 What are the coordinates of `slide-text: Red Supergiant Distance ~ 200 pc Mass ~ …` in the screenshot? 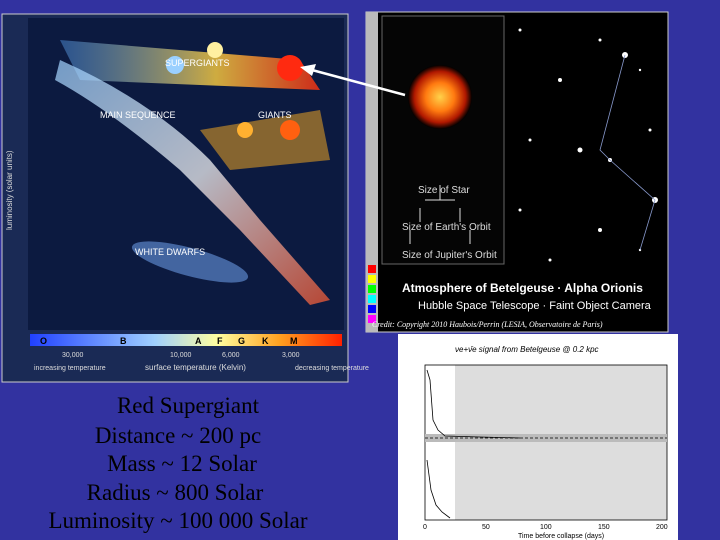 It's located at (177, 463).